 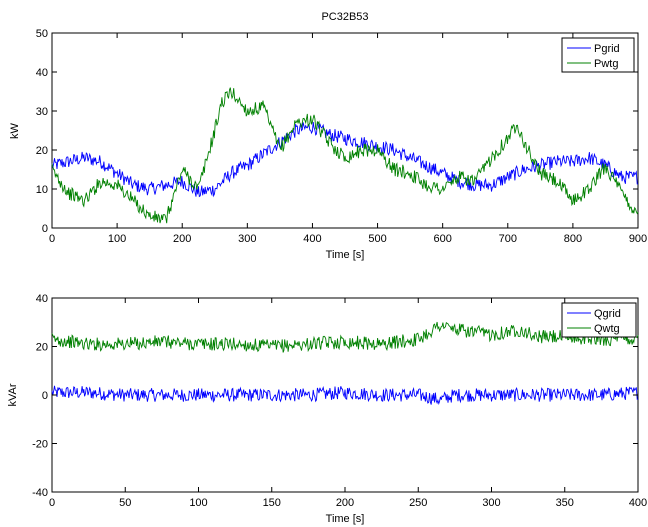 I want to click on y-tick-label: -40, so click(x=40, y=493).